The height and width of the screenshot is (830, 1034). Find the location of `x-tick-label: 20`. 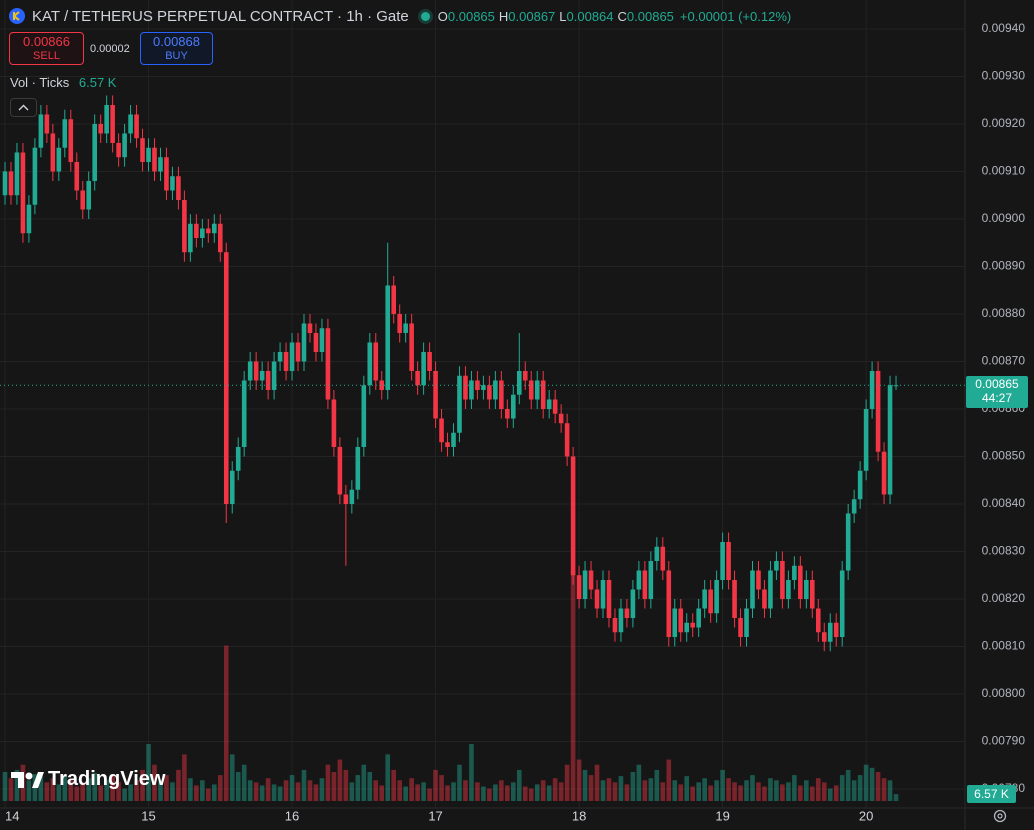

x-tick-label: 20 is located at coordinates (866, 815).